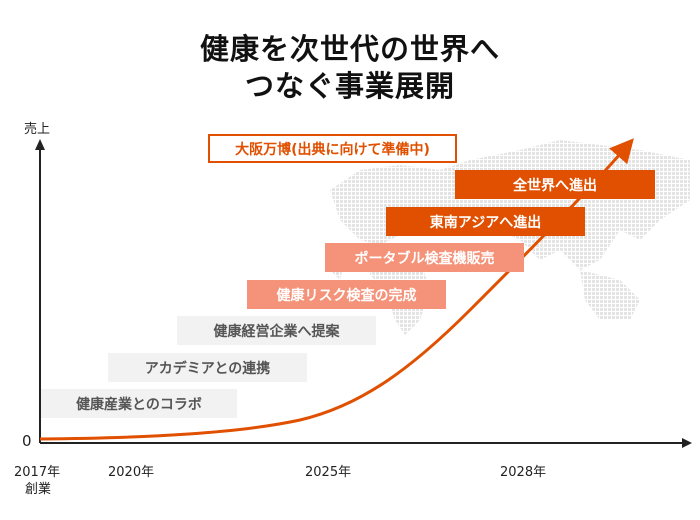 The height and width of the screenshot is (520, 700). I want to click on milestone-portable-device: ポータブル検査機販売, so click(424, 257).